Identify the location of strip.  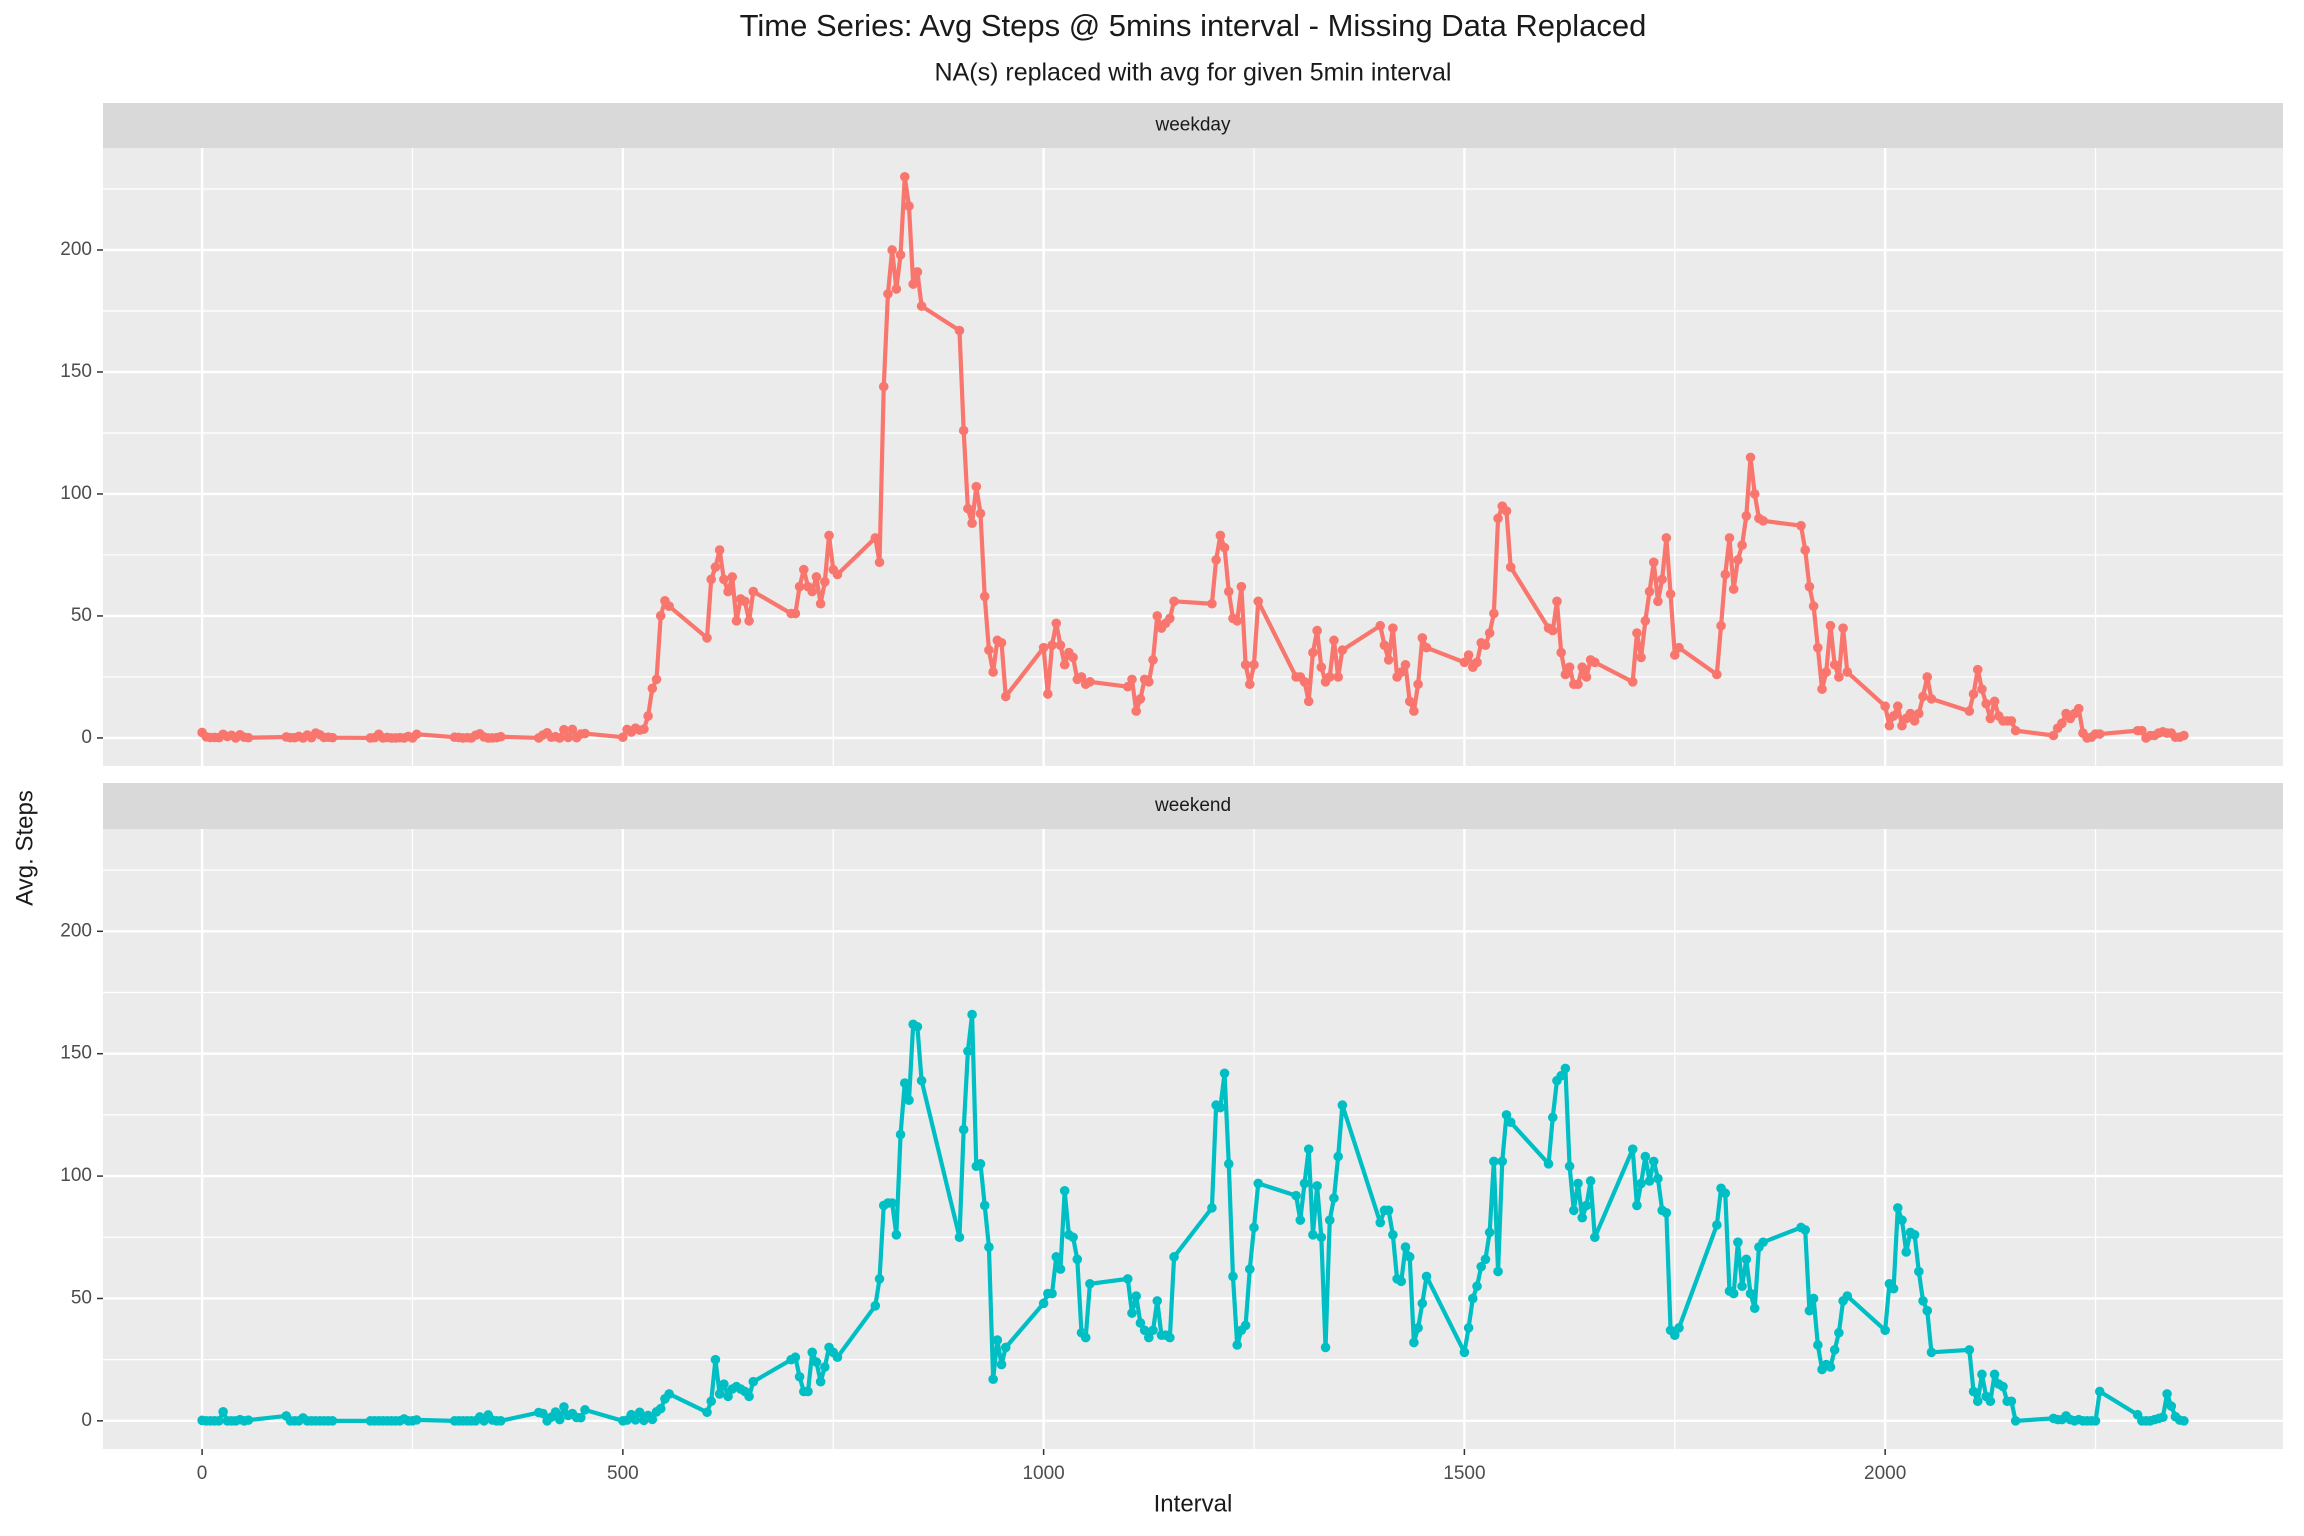
(1193, 806).